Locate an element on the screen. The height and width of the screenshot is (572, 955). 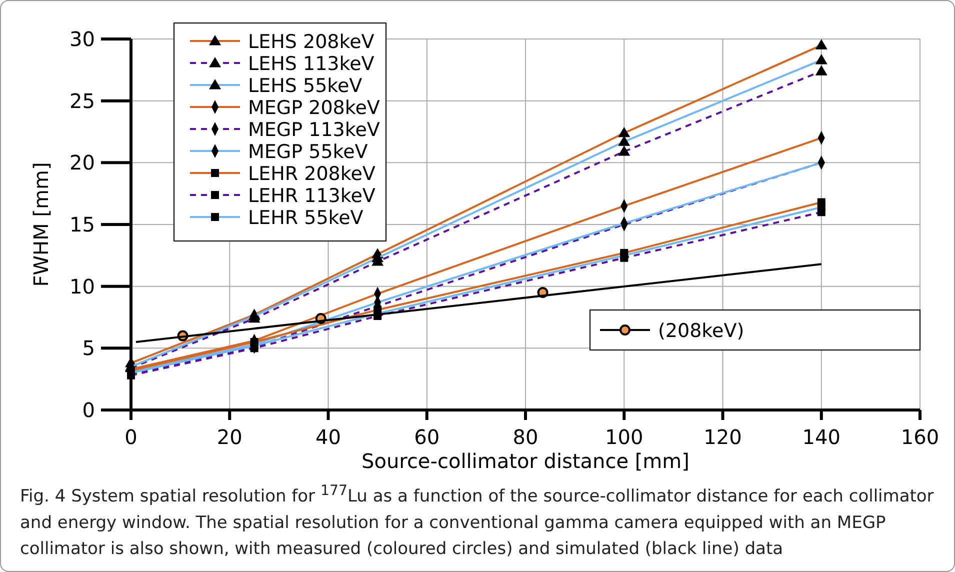
legend-label: LEHS 55keV is located at coordinates (305, 86).